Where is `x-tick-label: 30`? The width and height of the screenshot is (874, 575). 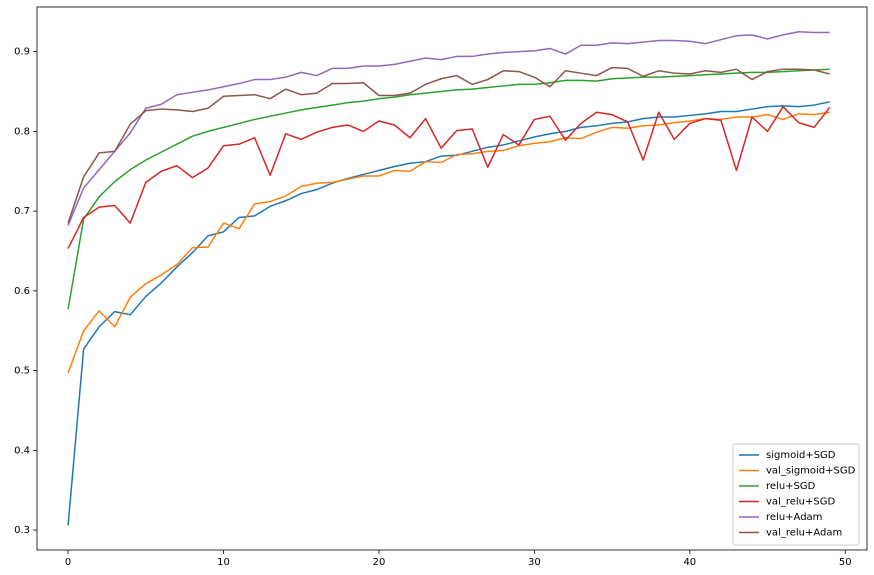 x-tick-label: 30 is located at coordinates (534, 562).